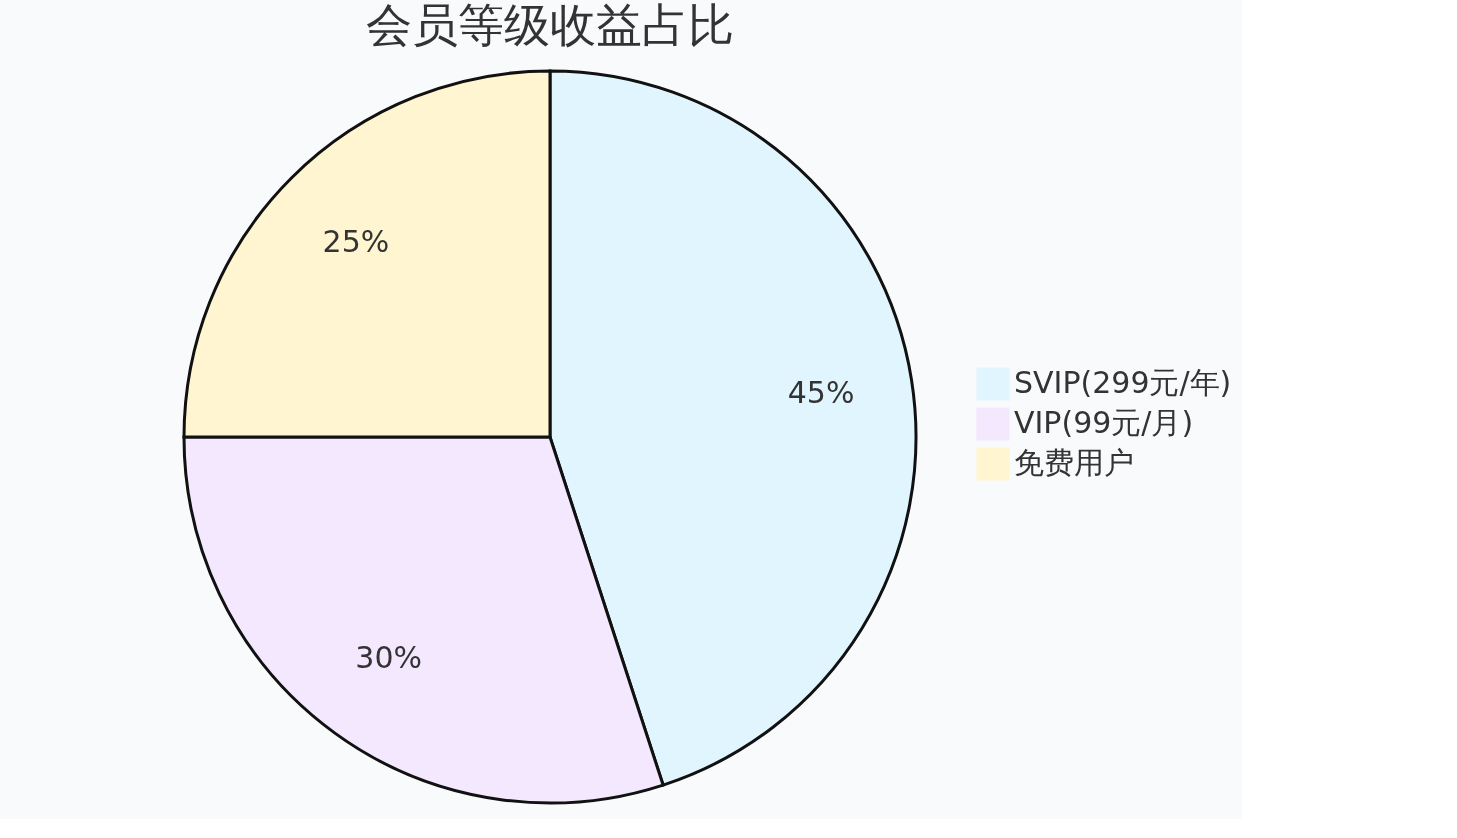 Image resolution: width=1457 pixels, height=838 pixels. What do you see at coordinates (356, 241) in the screenshot?
I see `data-label: 25%` at bounding box center [356, 241].